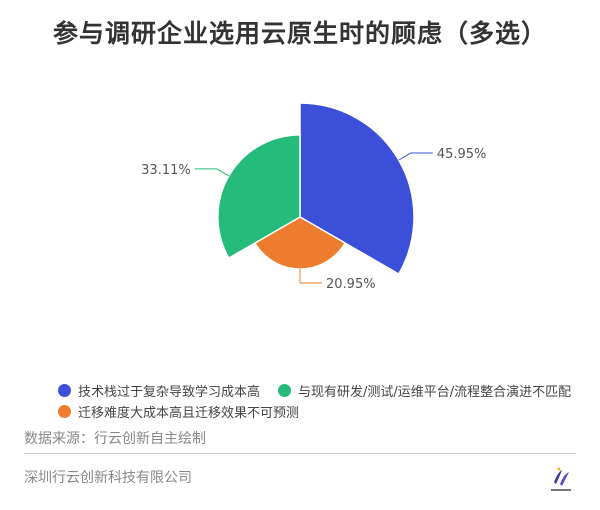 The height and width of the screenshot is (510, 600). What do you see at coordinates (189, 413) in the screenshot?
I see `legend-label: 迁移难度大成本高且迁移效果不可预测` at bounding box center [189, 413].